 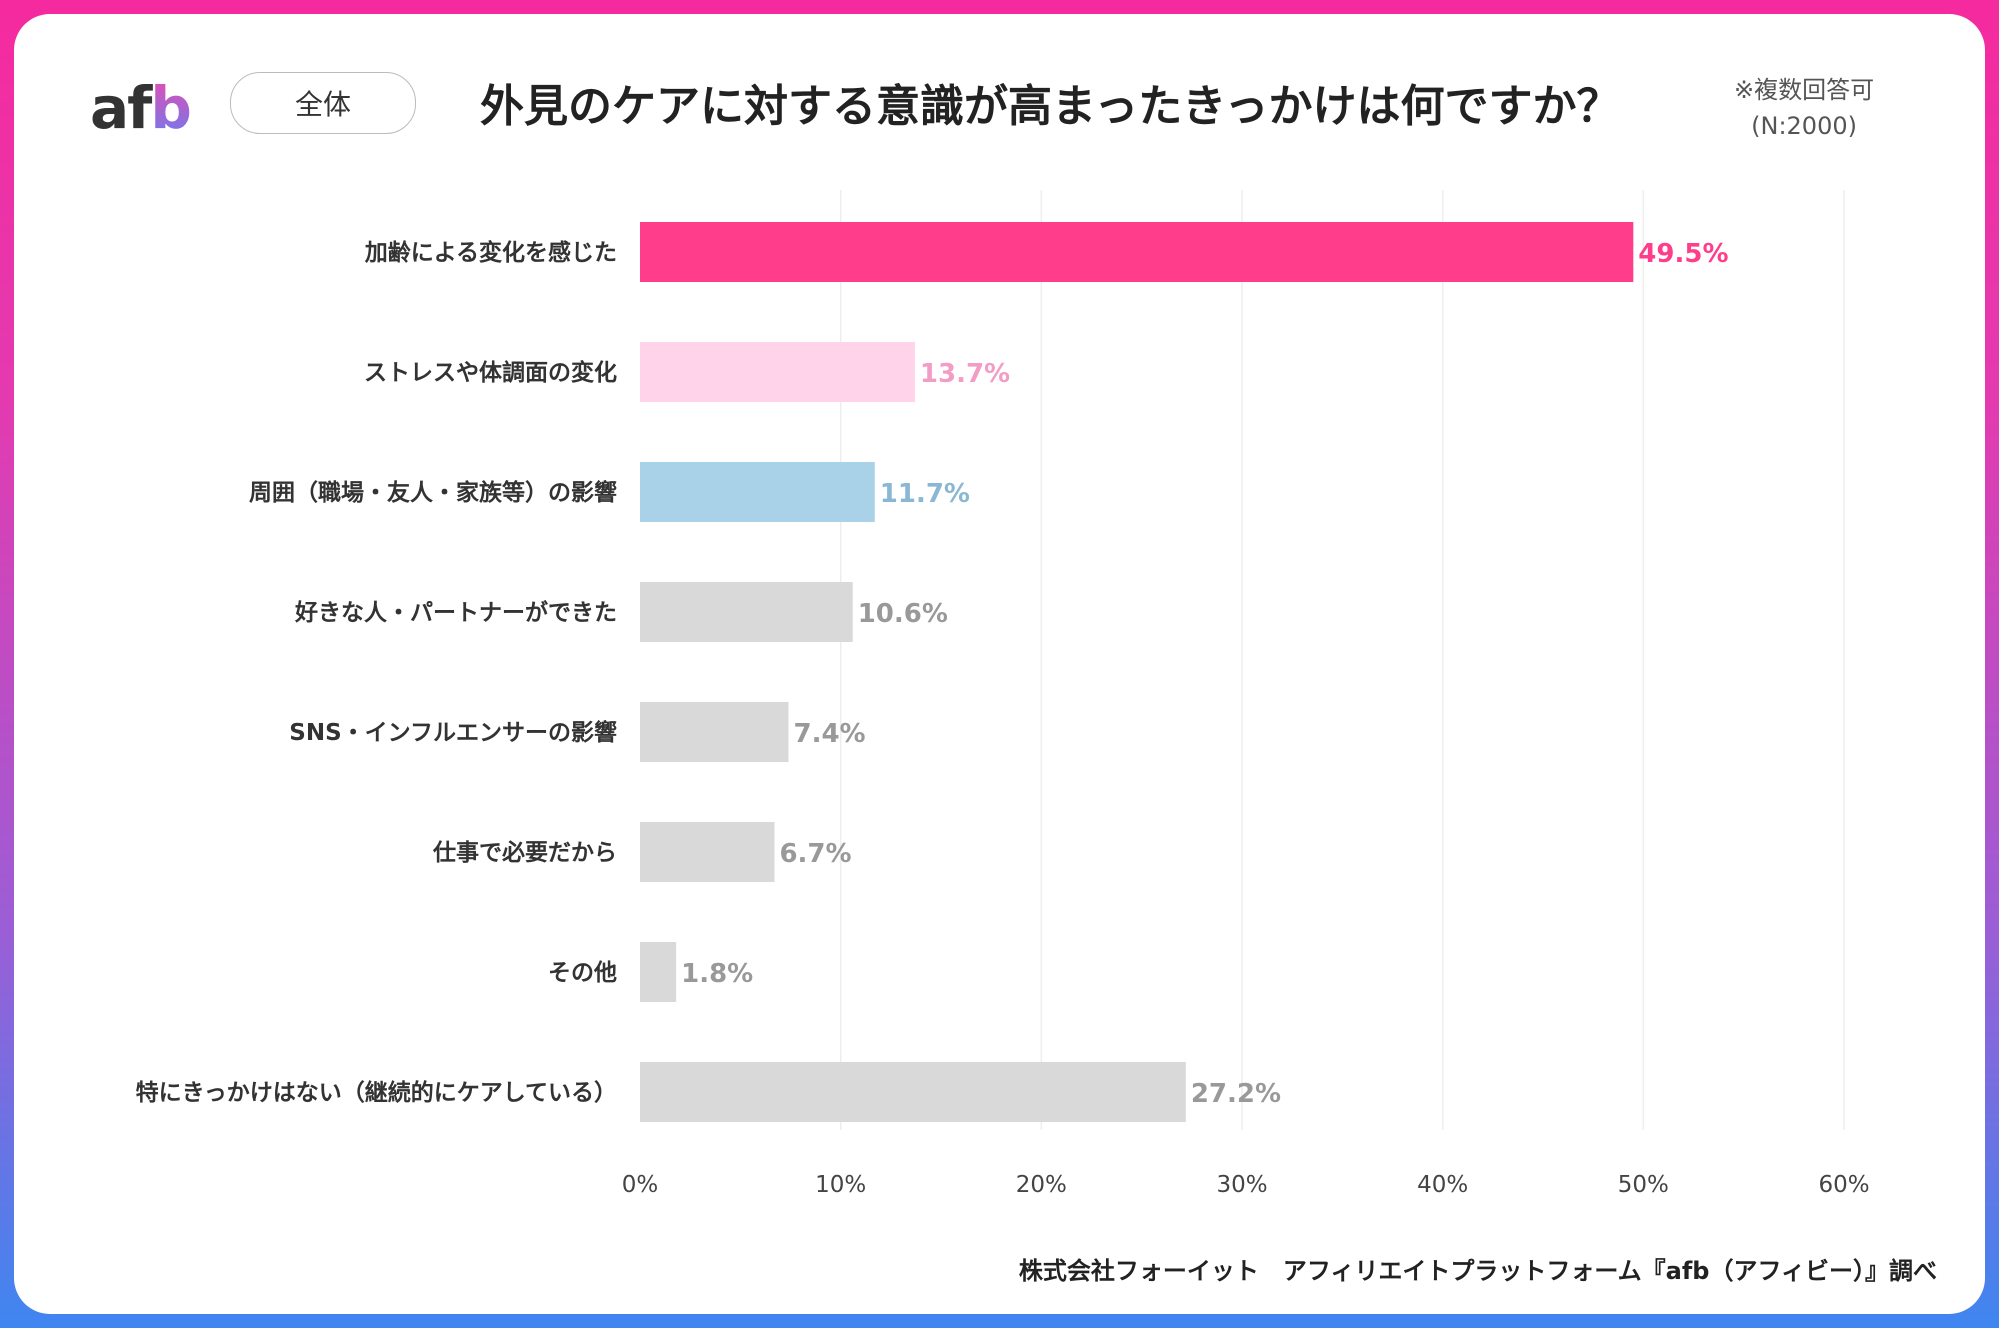 What do you see at coordinates (1241, 1185) in the screenshot?
I see `x-tick-label: 30%` at bounding box center [1241, 1185].